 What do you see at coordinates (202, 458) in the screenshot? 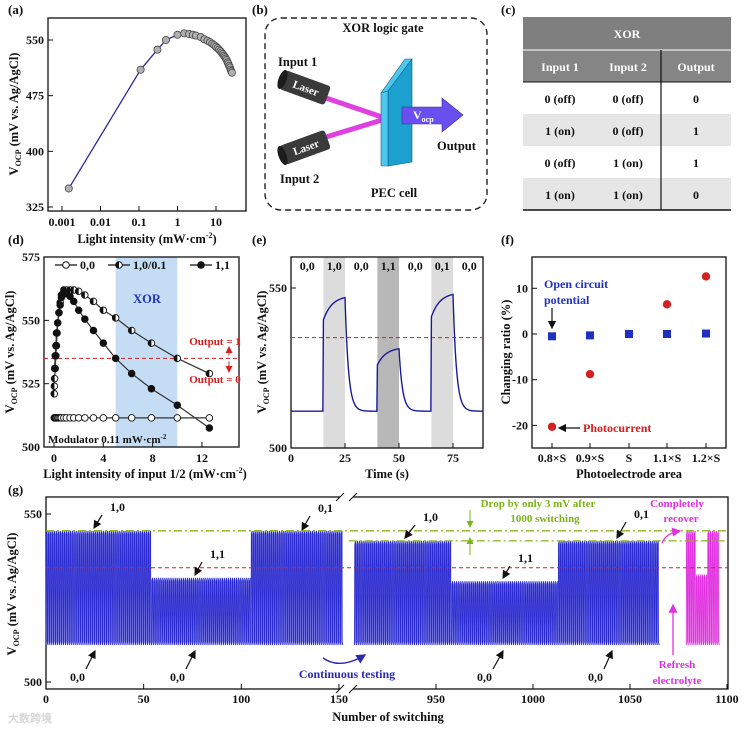
I see `x-tick-label: 12` at bounding box center [202, 458].